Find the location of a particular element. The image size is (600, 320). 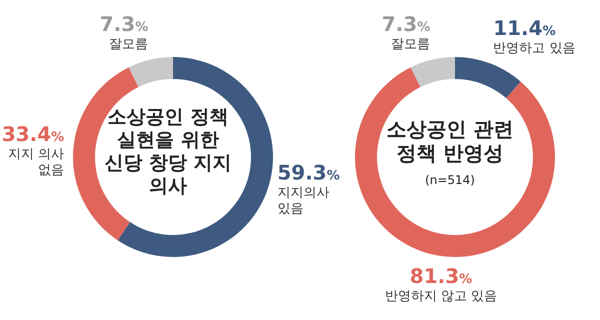

slice-label: 지지 의사 없음 is located at coordinates (36, 162).